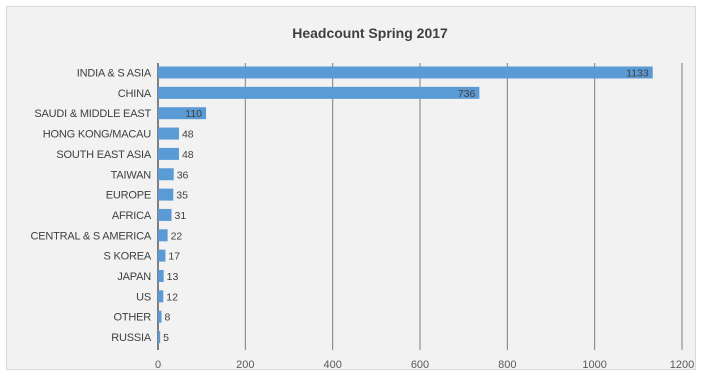 The image size is (703, 377). What do you see at coordinates (134, 277) in the screenshot?
I see `category-label: JAPAN` at bounding box center [134, 277].